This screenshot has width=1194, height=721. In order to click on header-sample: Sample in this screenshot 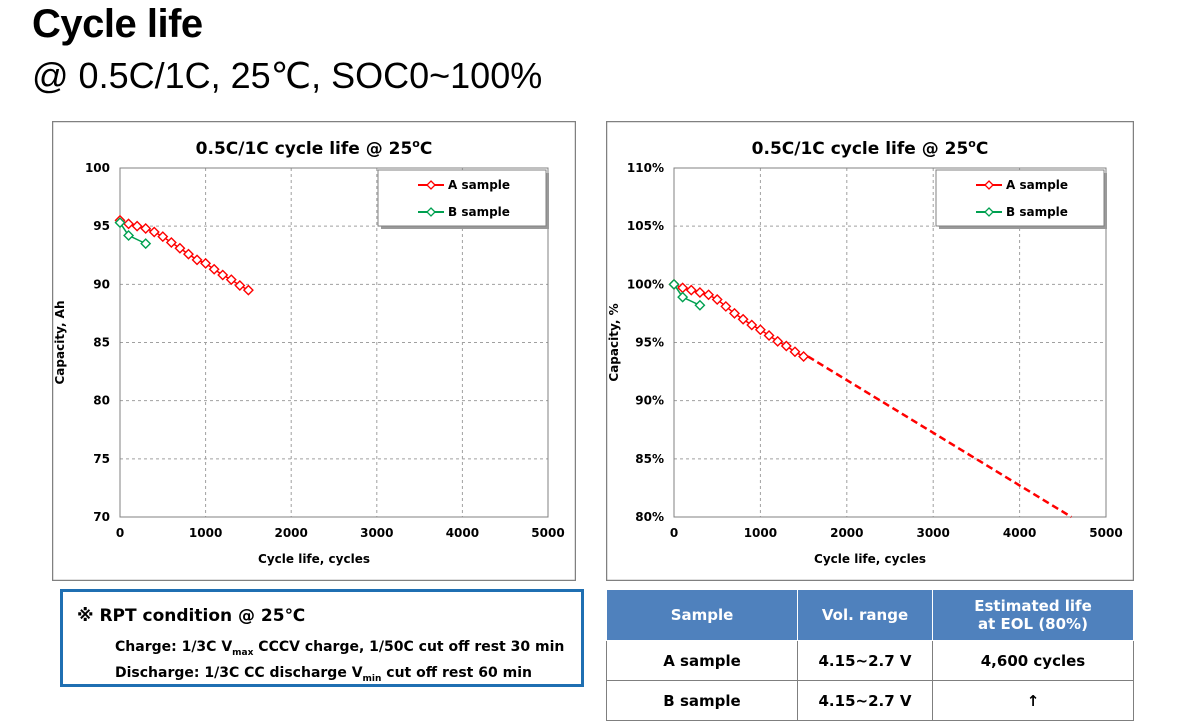, I will do `click(702, 615)`.